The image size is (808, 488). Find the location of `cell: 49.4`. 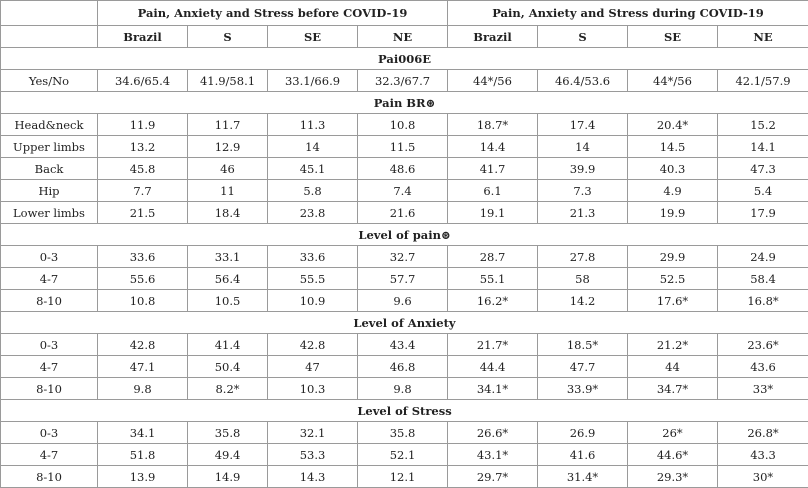

cell: 49.4 is located at coordinates (228, 455).